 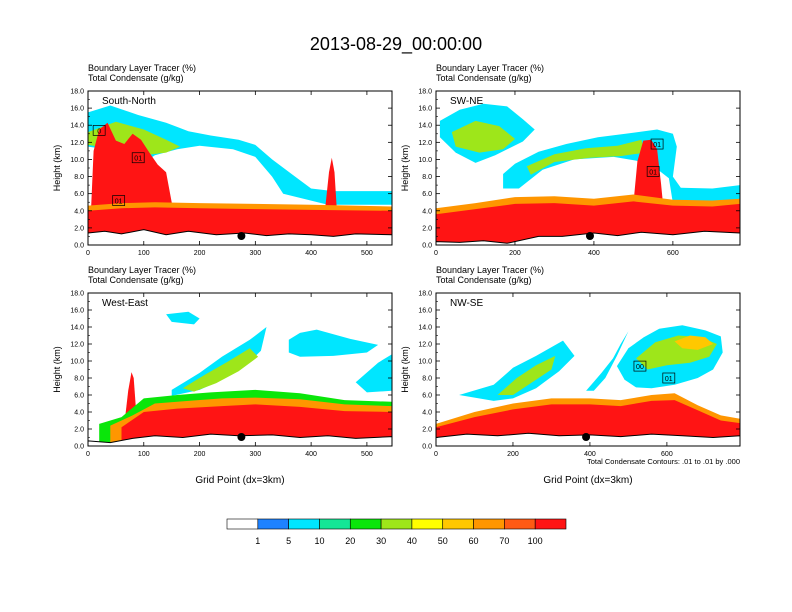 What do you see at coordinates (183, 318) in the screenshot?
I see `layer-small-cloud-blue` at bounding box center [183, 318].